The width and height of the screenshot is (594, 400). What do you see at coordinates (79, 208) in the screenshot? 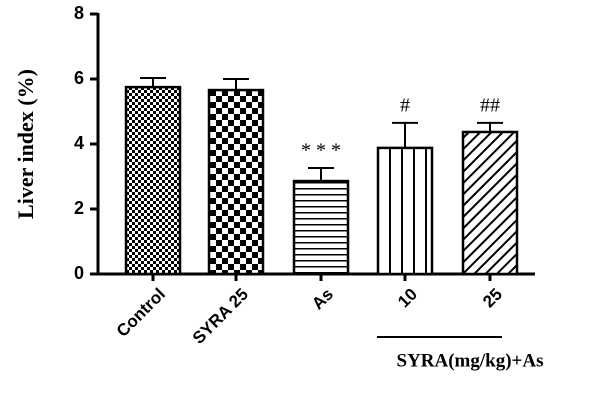
I see `y-tick-label: 2` at bounding box center [79, 208].